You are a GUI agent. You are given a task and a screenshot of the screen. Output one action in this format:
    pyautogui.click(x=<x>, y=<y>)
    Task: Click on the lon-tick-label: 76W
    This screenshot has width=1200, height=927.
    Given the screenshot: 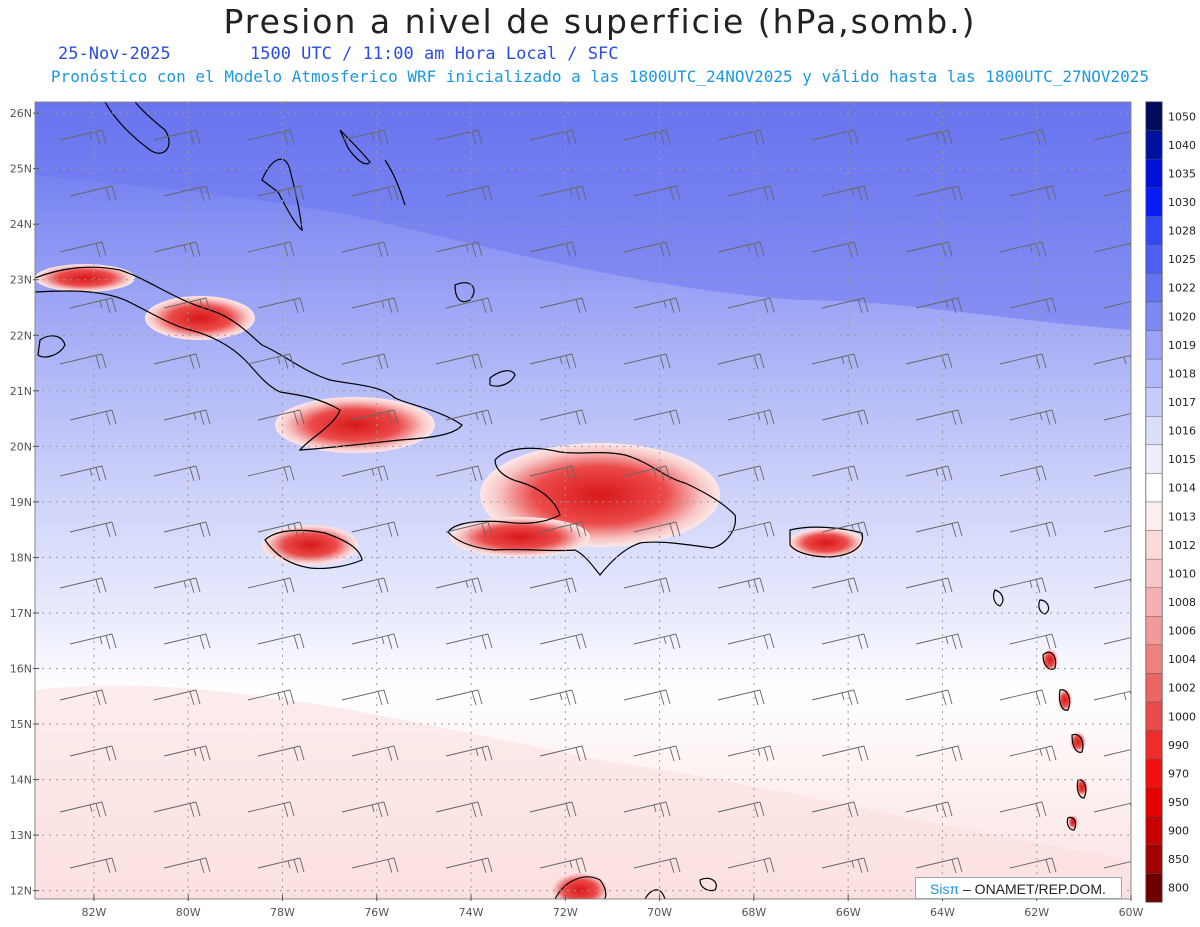 What is the action you would take?
    pyautogui.click(x=376, y=912)
    